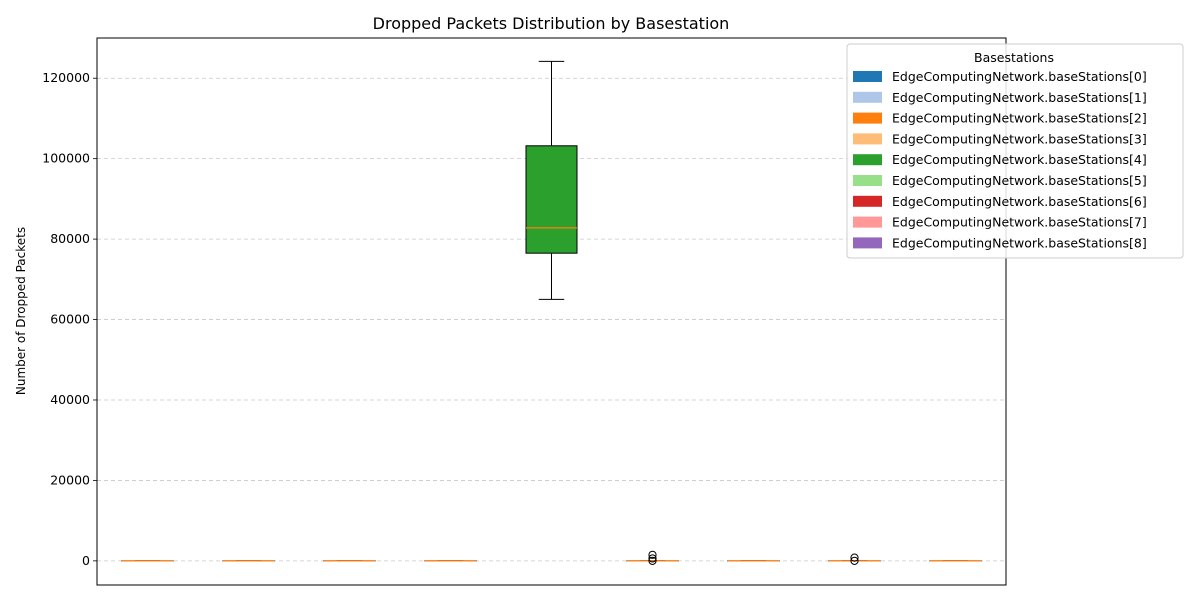 This screenshot has height=604, width=1200. I want to click on y-tick-label: 0, so click(86, 560).